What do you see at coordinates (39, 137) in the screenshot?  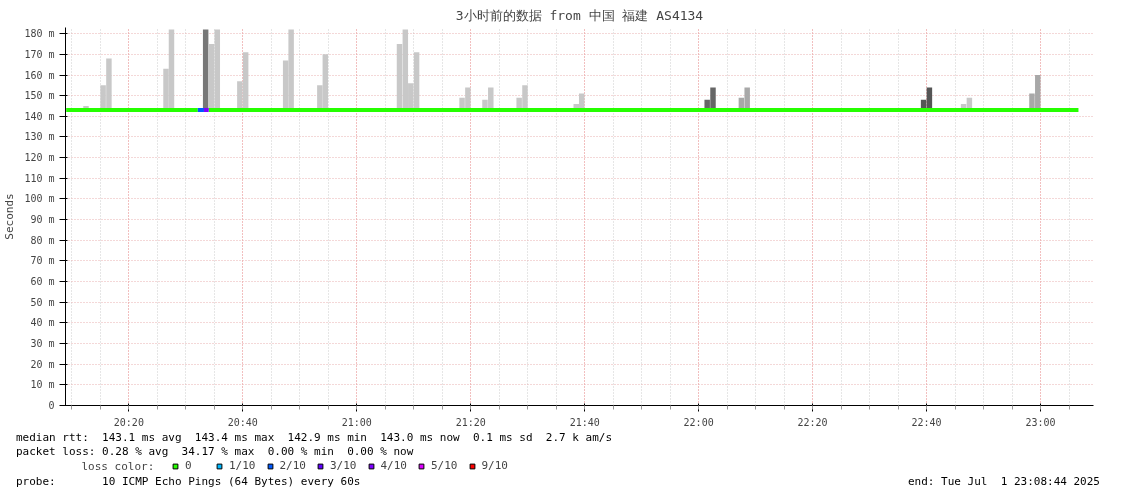 I see `y-tick-label: 130 m` at bounding box center [39, 137].